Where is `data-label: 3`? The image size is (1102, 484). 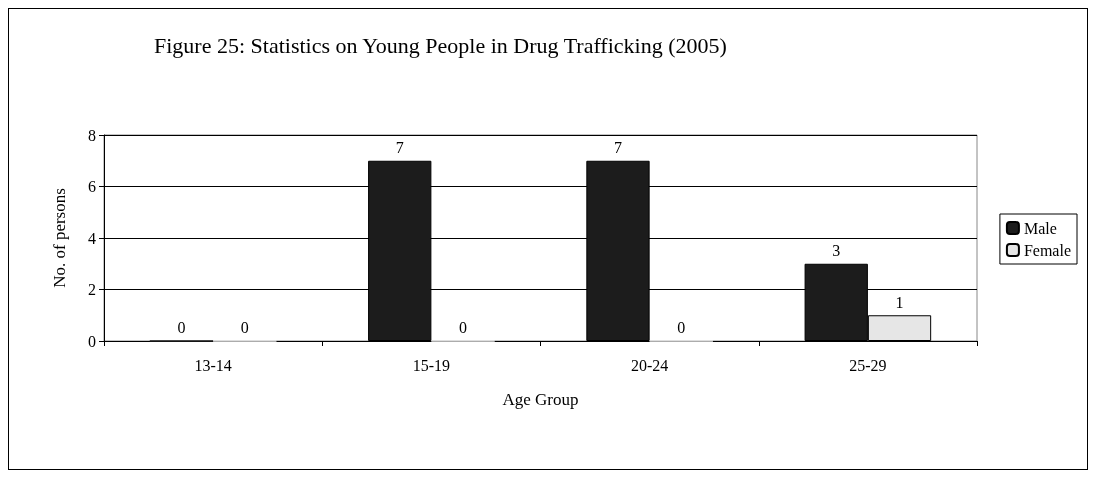
data-label: 3 is located at coordinates (836, 251).